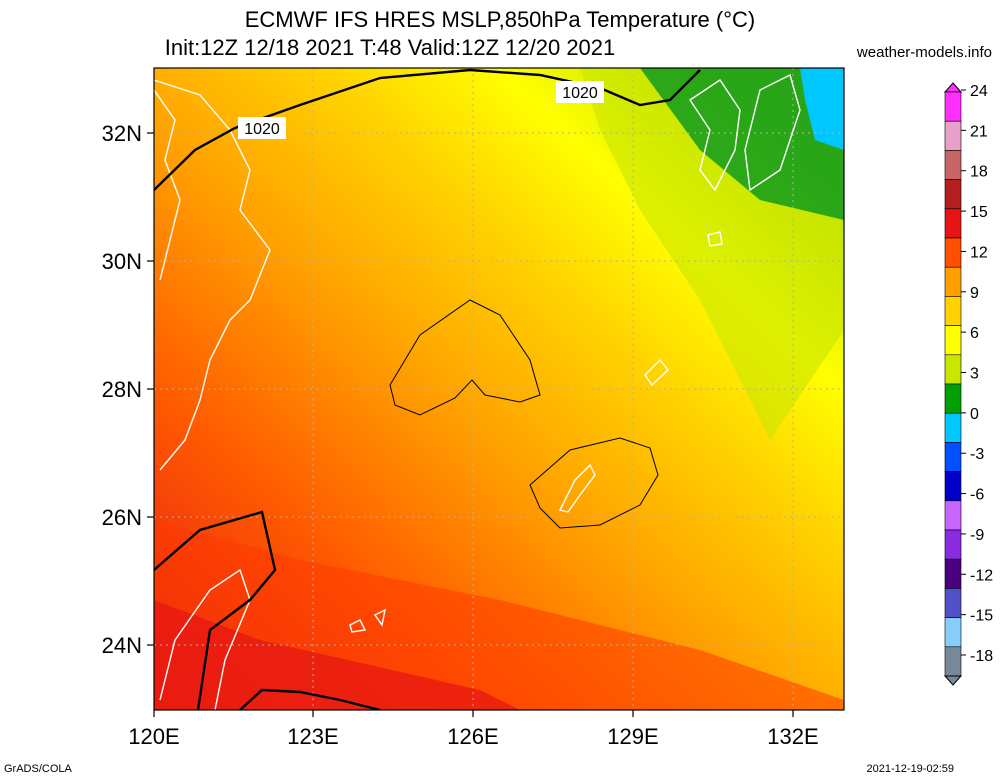 This screenshot has width=1000, height=779. I want to click on isobar-label-2: 1020, so click(580, 93).